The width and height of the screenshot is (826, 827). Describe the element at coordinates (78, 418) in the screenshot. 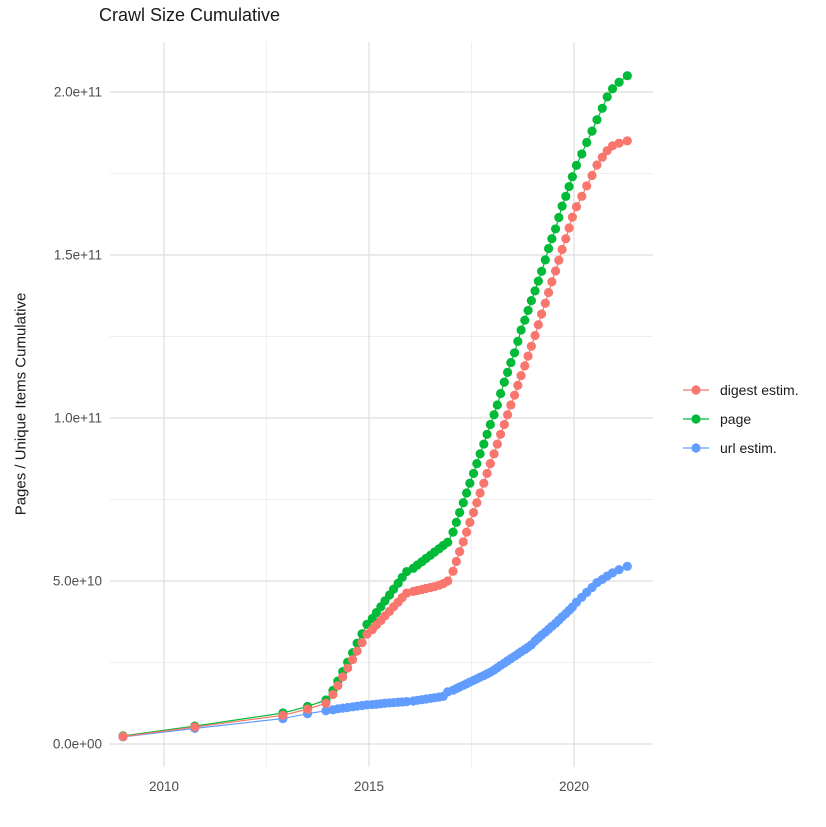

I see `y-tick-label: 1.0e+11` at that location.